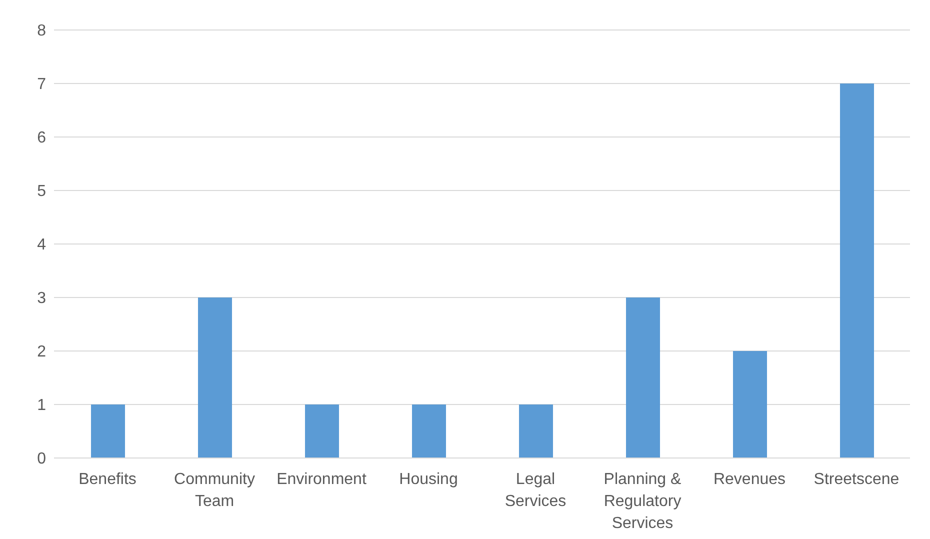  Describe the element at coordinates (41, 299) in the screenshot. I see `y-tick-label: 3` at that location.